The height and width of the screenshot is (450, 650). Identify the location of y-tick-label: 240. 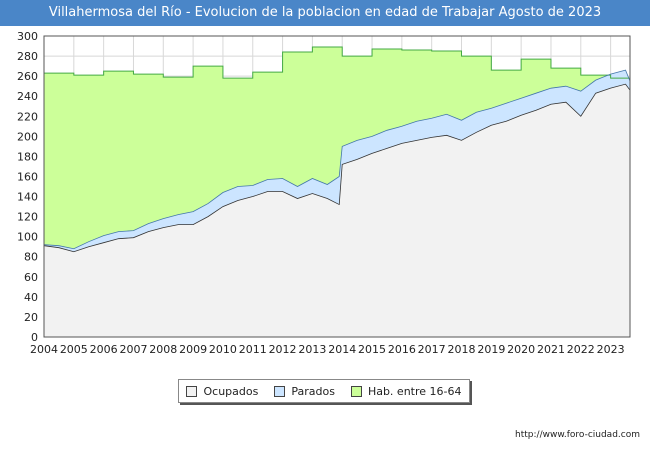
(27, 96).